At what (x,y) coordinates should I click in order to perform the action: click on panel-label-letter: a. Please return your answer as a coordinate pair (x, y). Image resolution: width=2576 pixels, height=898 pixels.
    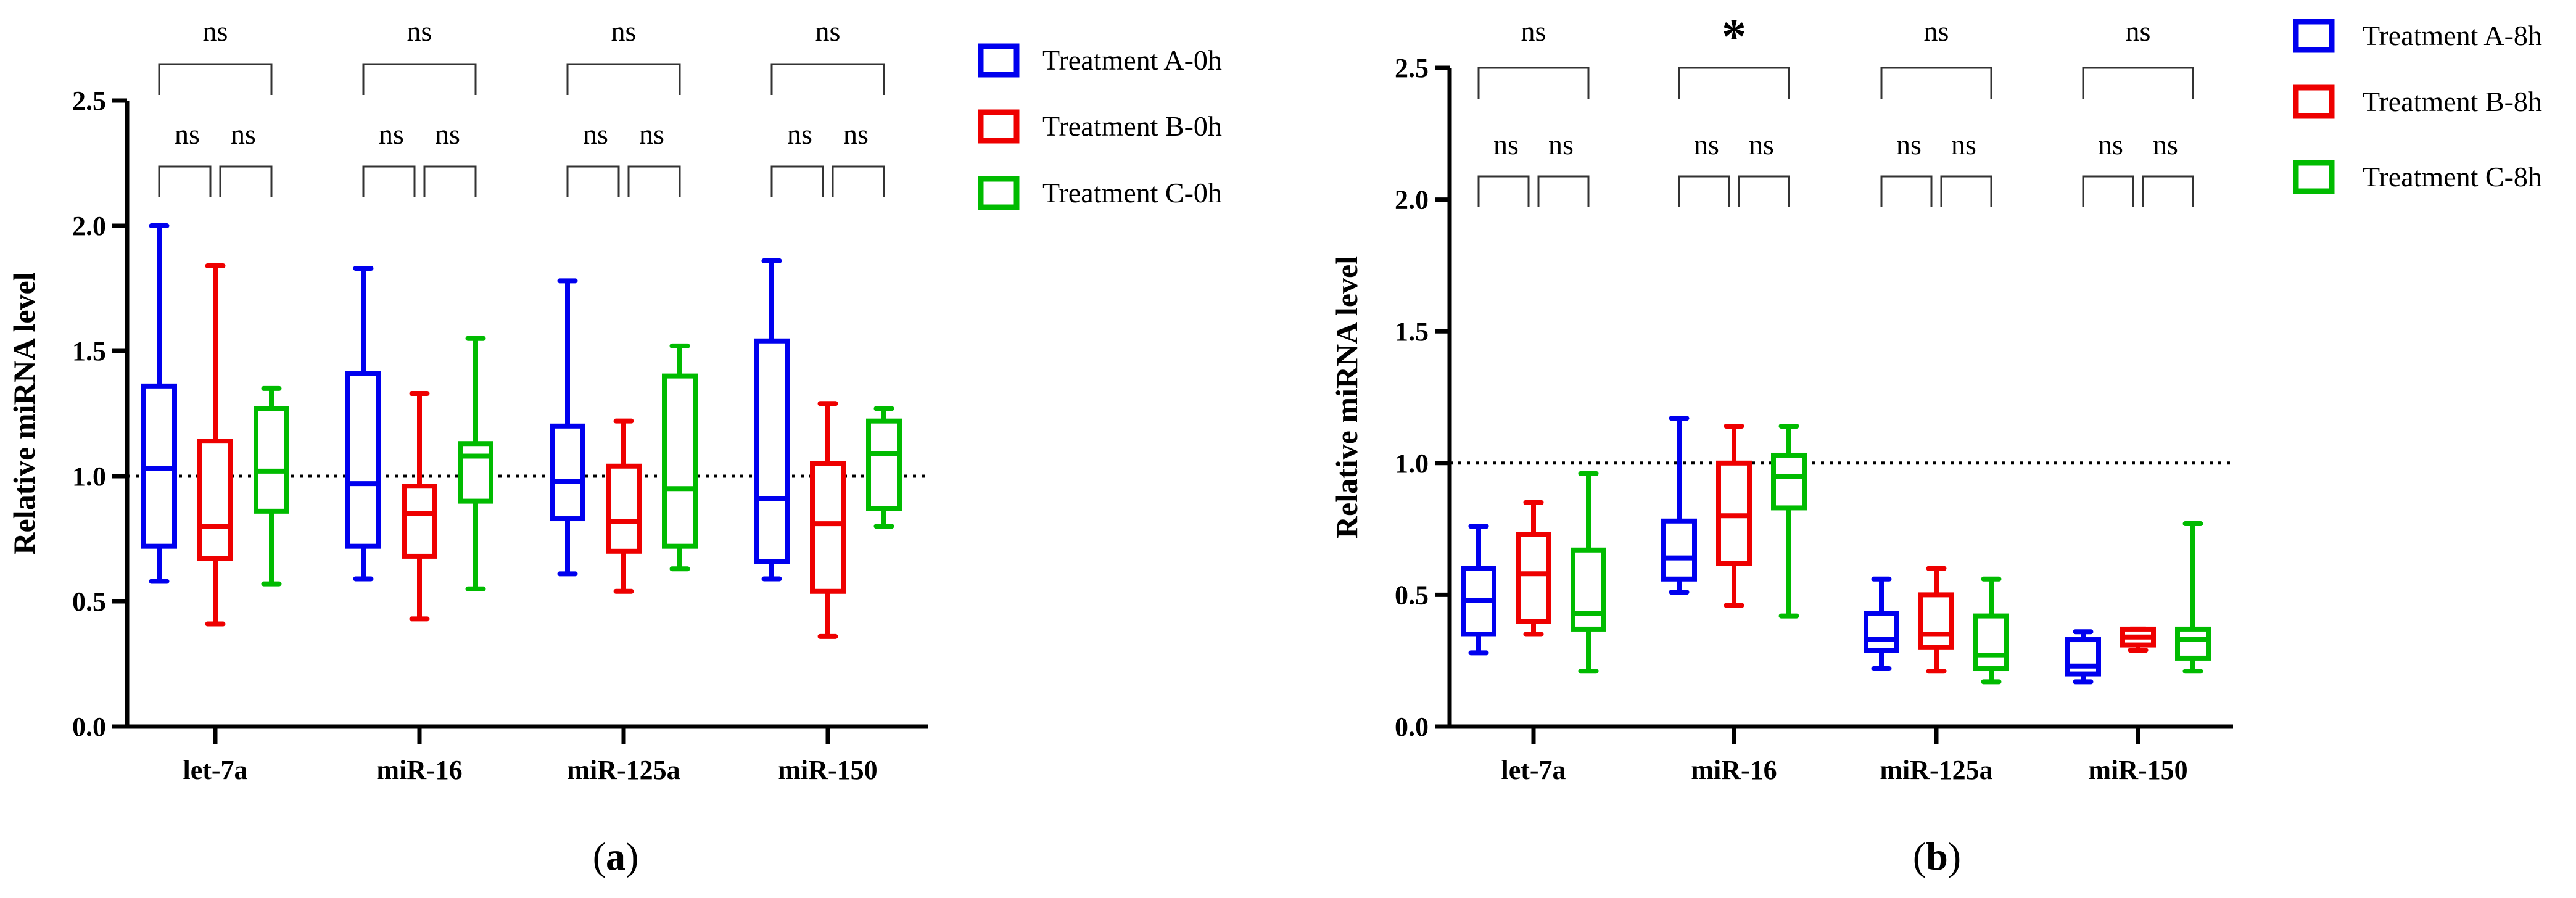
    Looking at the image, I should click on (615, 856).